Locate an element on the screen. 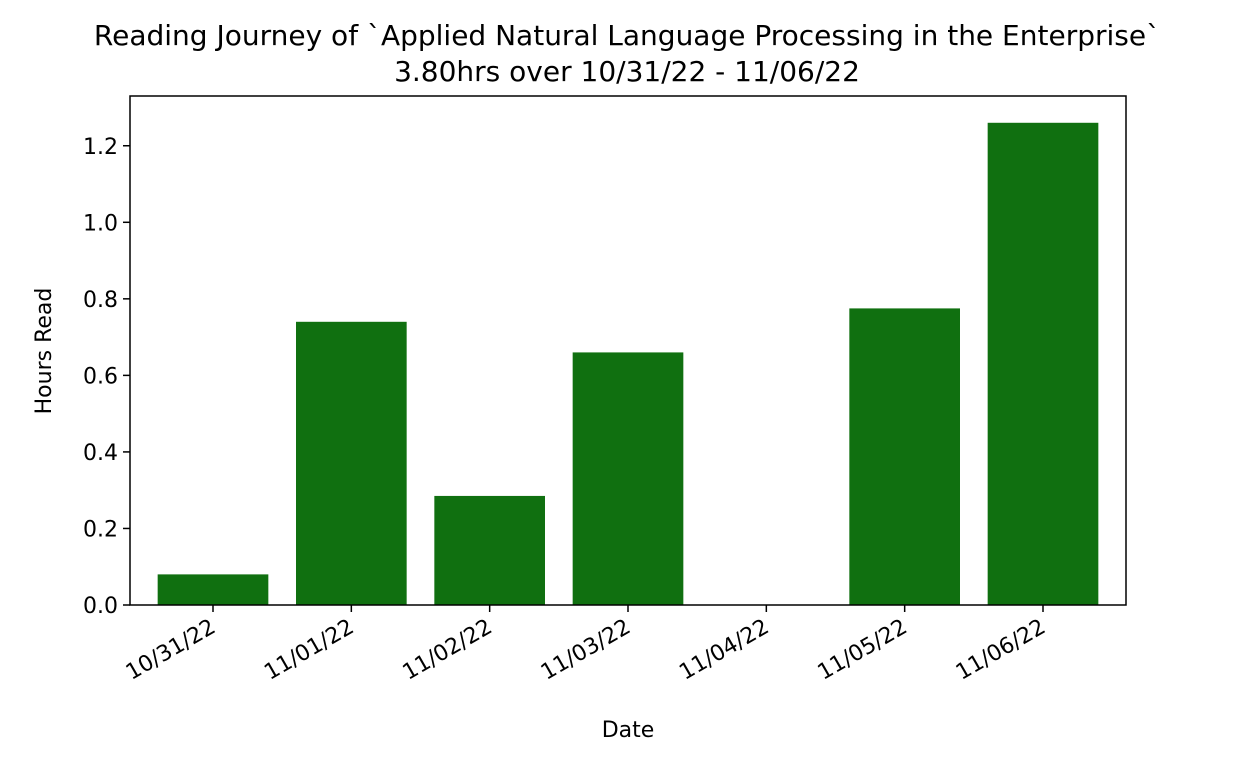 The width and height of the screenshot is (1255, 762). y-tick-label: 0.8 is located at coordinates (100, 300).